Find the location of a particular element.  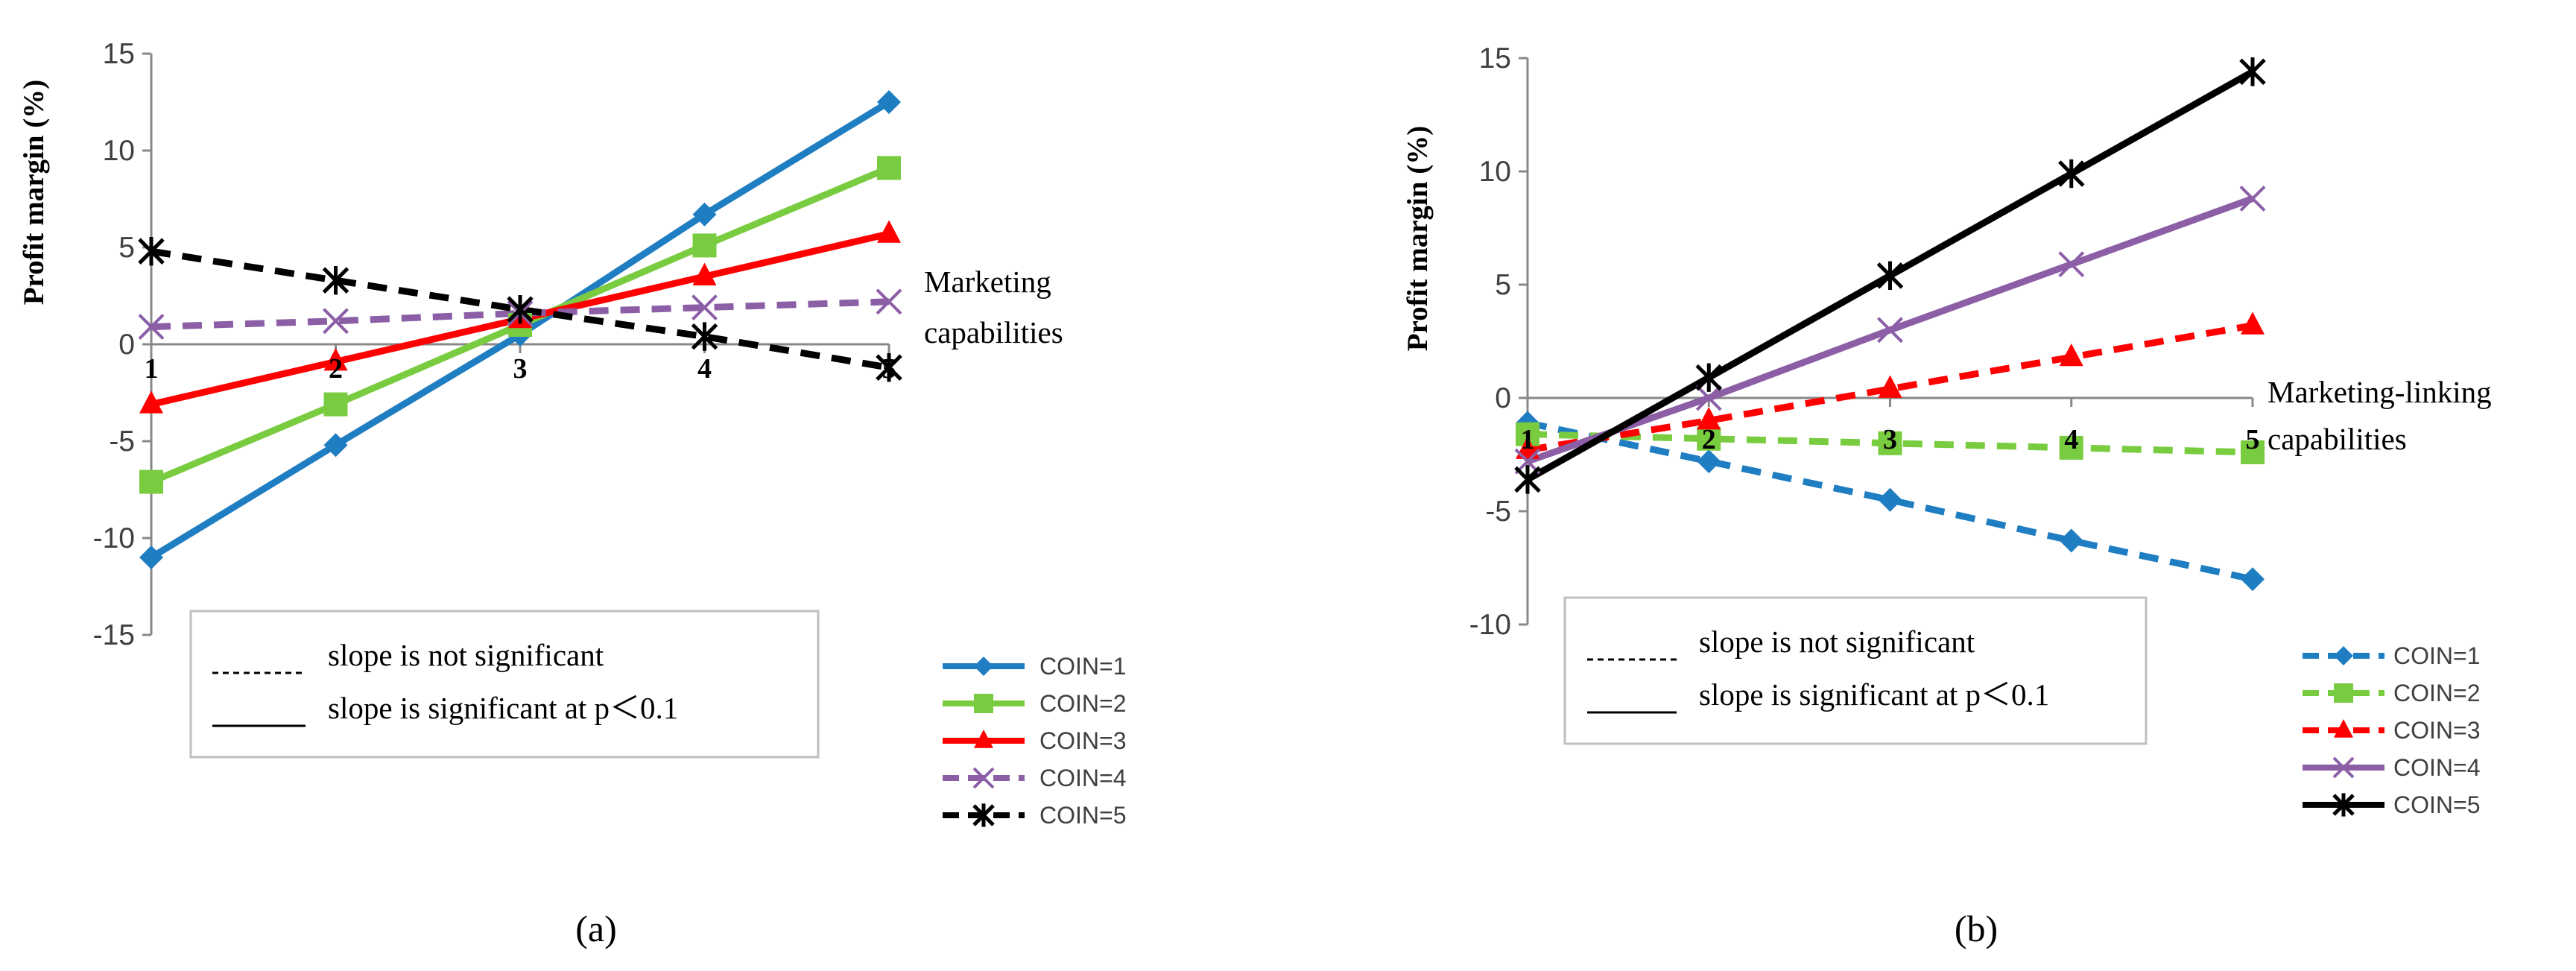

panel-label: (a) is located at coordinates (596, 928).